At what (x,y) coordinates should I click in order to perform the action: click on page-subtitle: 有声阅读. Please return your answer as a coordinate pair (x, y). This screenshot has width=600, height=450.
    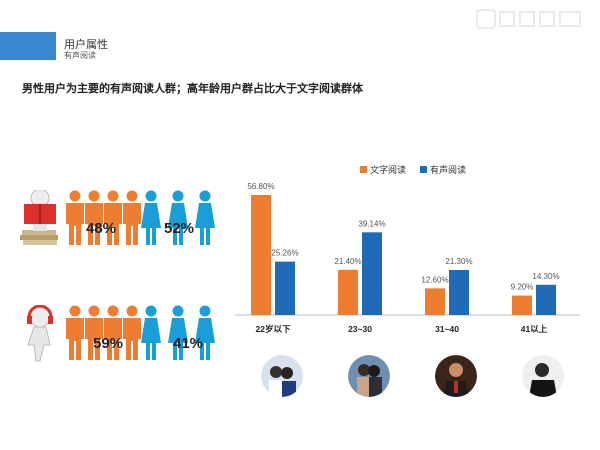
    Looking at the image, I should click on (80, 55).